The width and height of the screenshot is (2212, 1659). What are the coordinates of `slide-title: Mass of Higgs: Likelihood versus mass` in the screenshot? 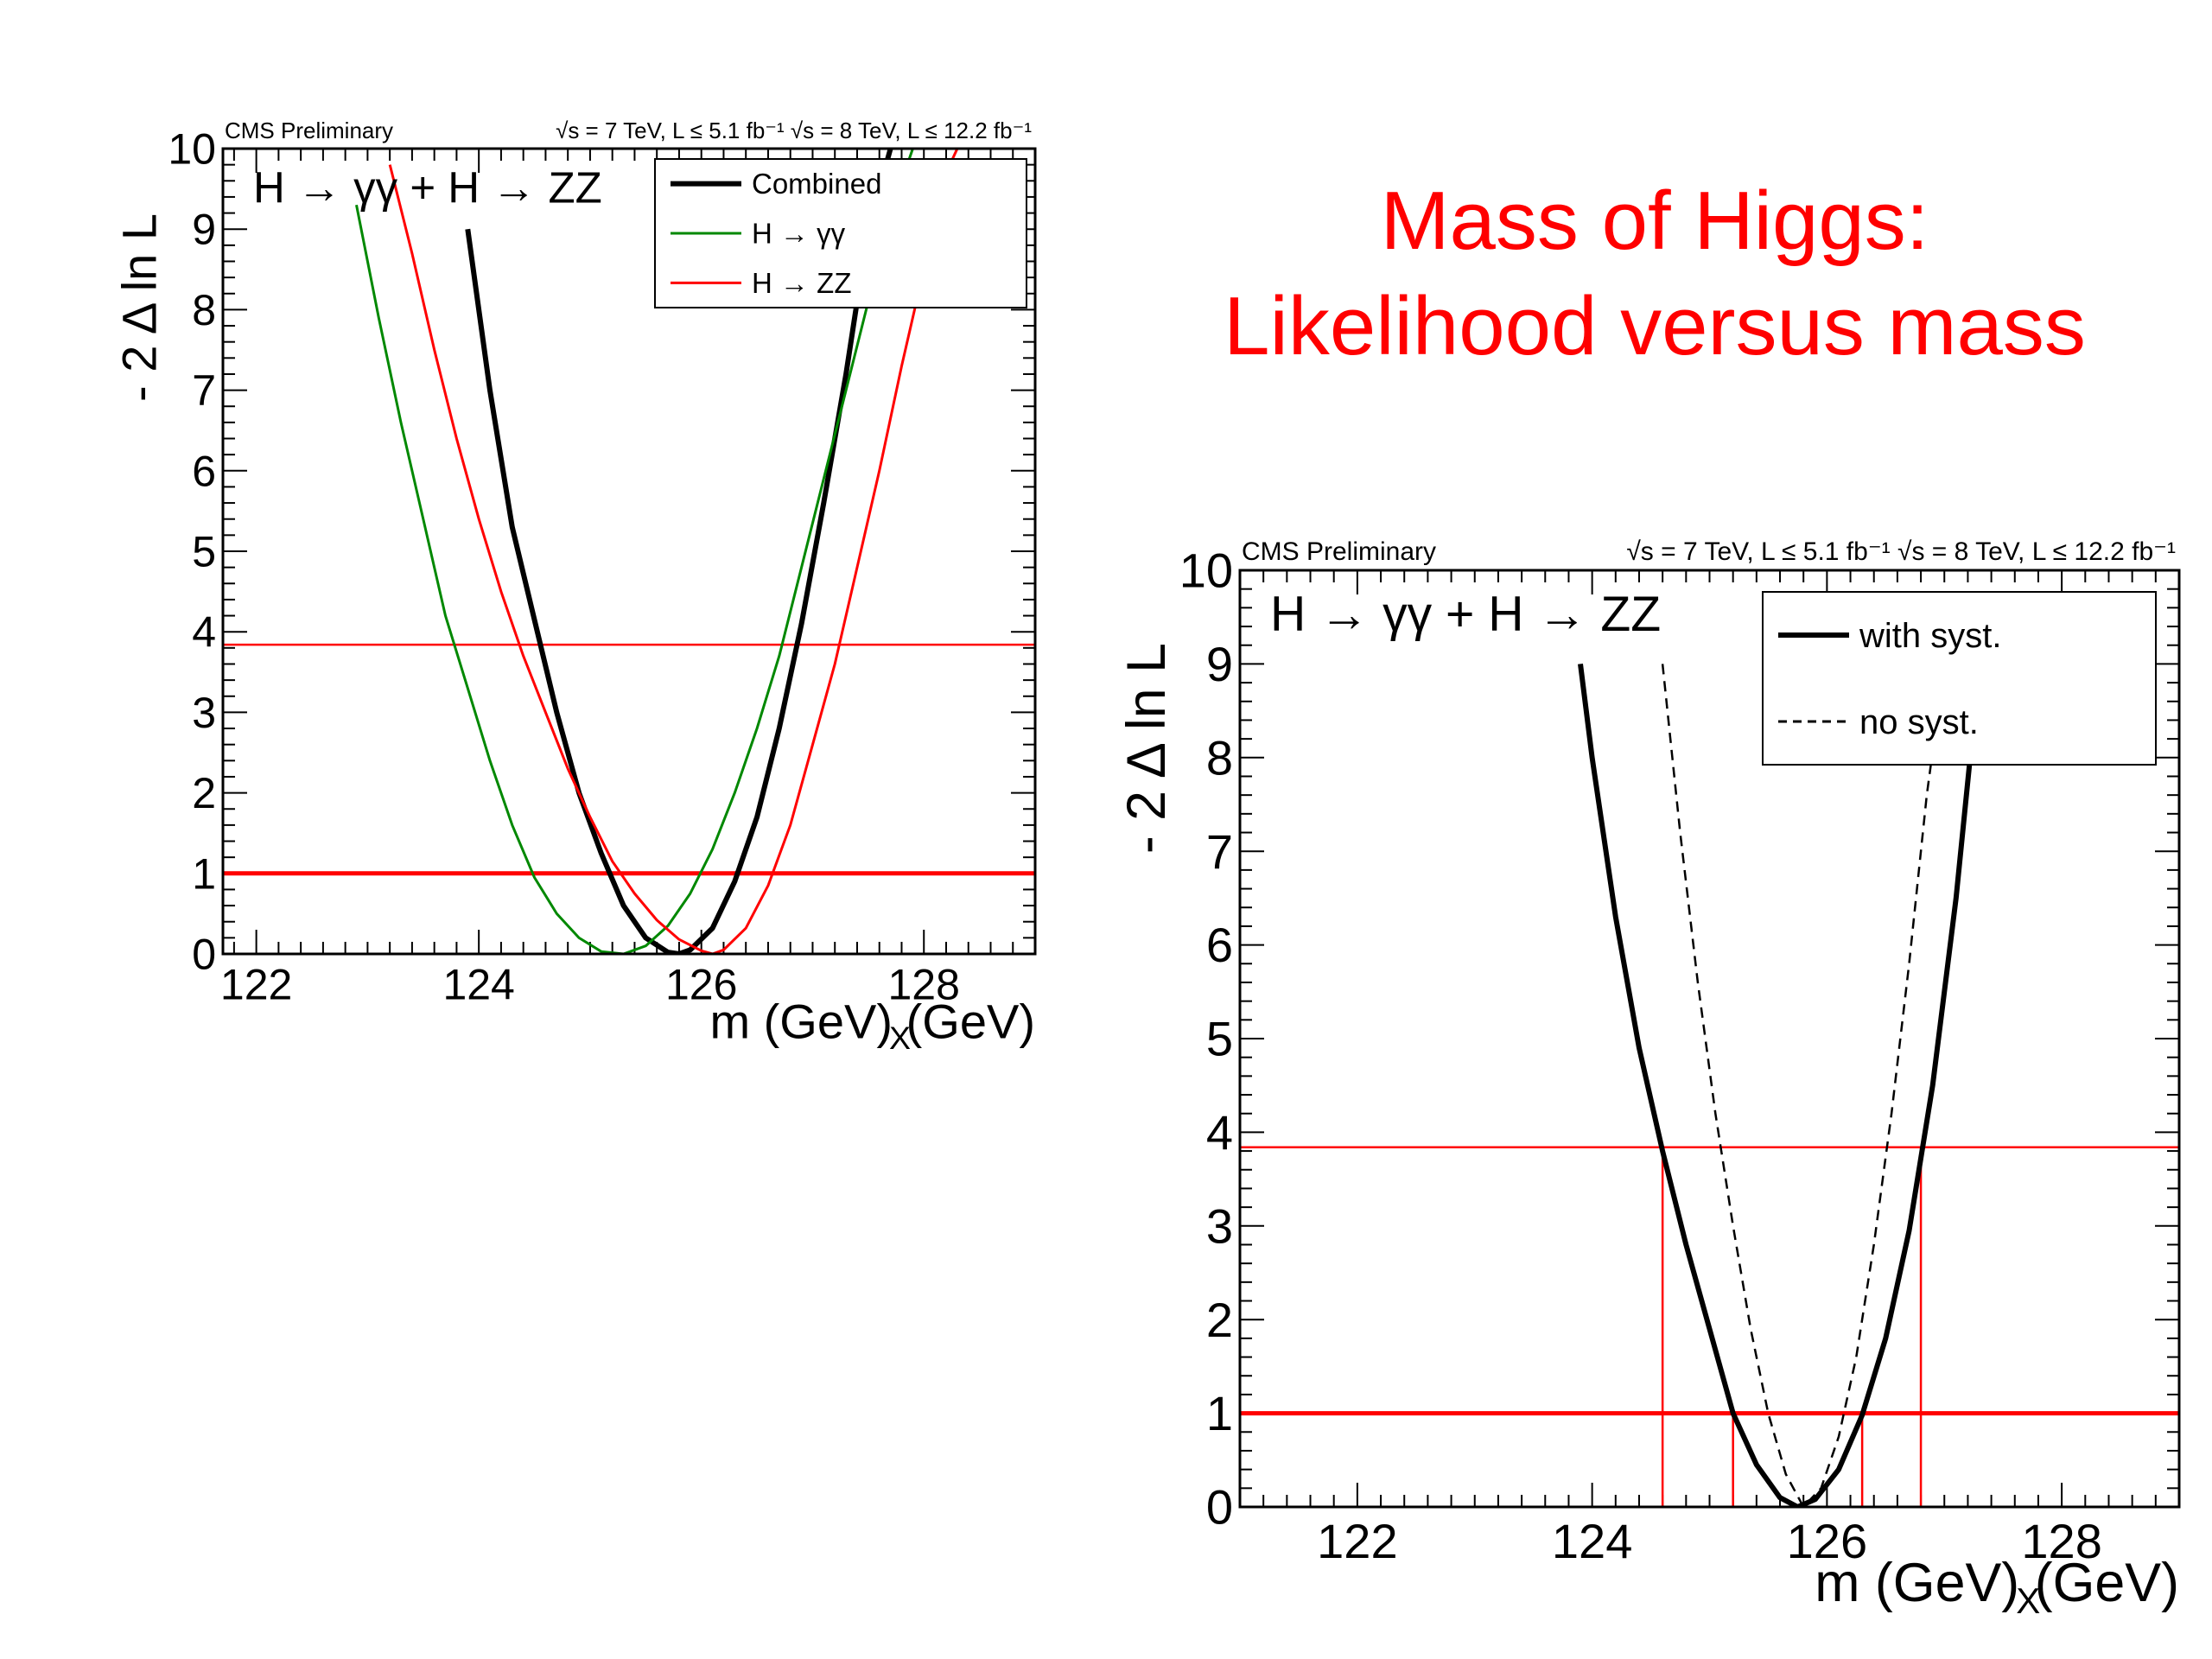 It's located at (1654, 273).